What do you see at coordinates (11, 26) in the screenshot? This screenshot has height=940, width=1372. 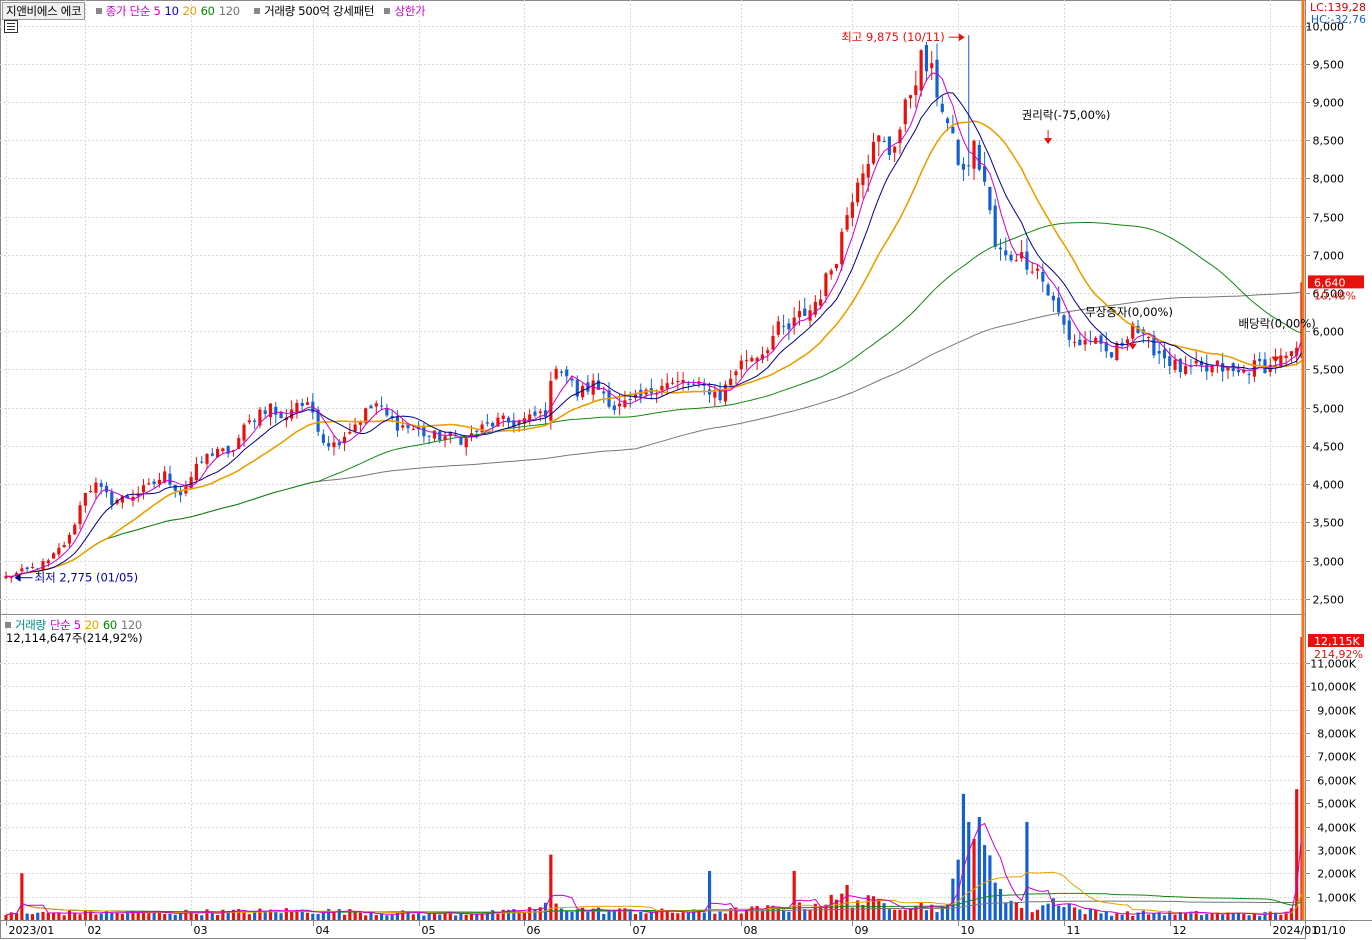 I see `table-view-icon` at bounding box center [11, 26].